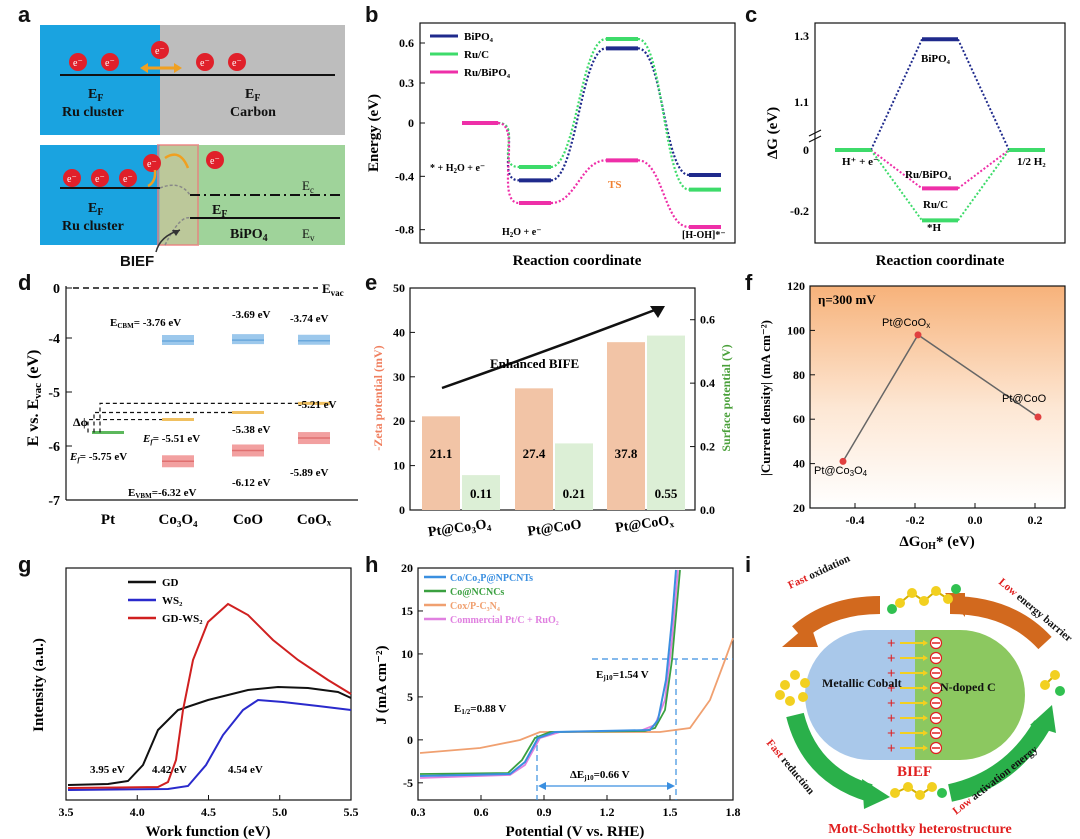 The image size is (1080, 839). I want to click on legend-label-pt-ruo2: Commercial Pt/C + RuO₂, so click(504, 620).